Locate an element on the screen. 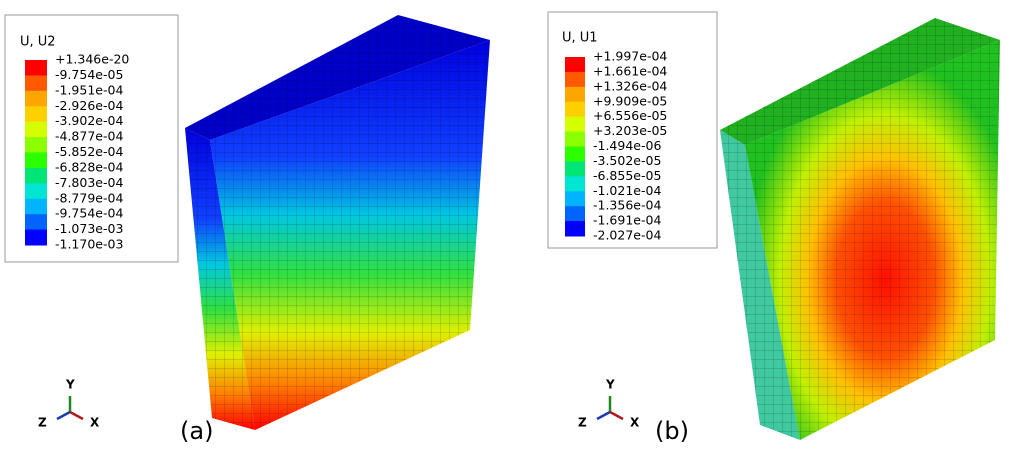 The width and height of the screenshot is (1011, 450). legend-label: +6.556e-05 is located at coordinates (630, 115).